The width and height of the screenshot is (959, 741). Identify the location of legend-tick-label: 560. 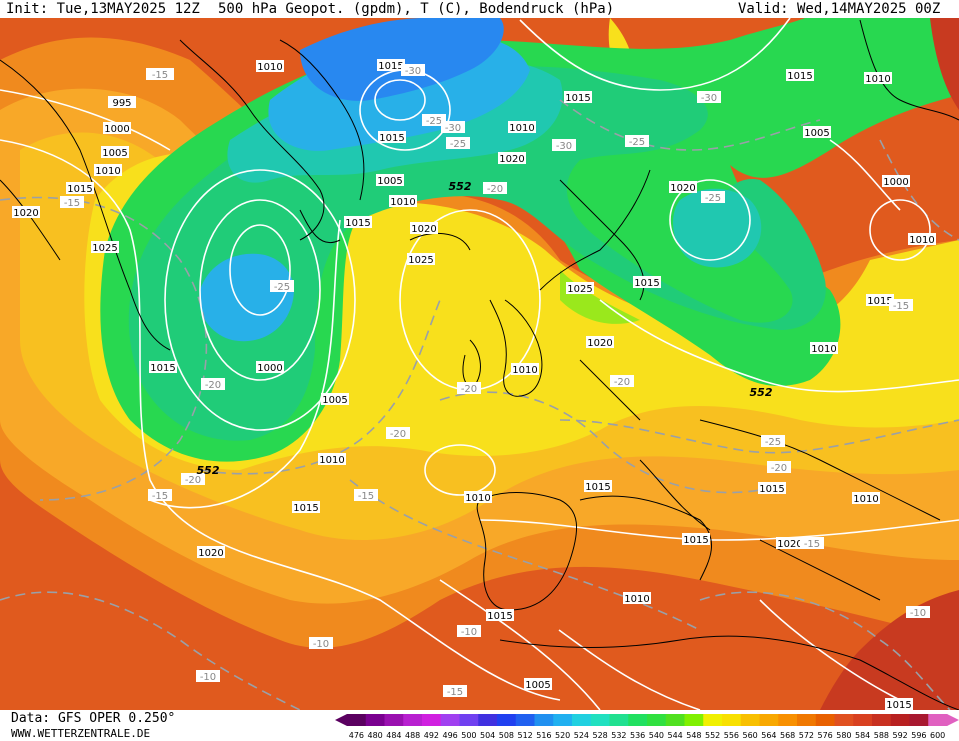
(749, 735).